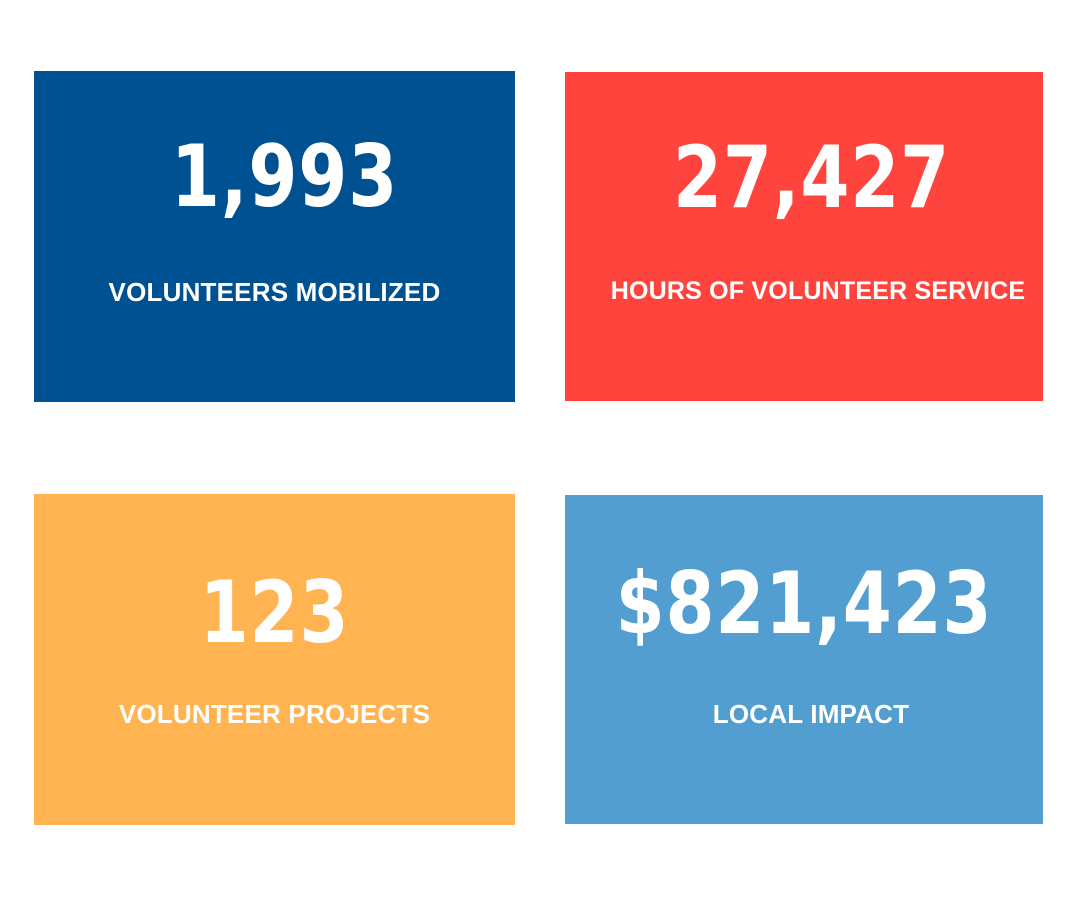  I want to click on stat-number-impact: $821,423, so click(804, 604).